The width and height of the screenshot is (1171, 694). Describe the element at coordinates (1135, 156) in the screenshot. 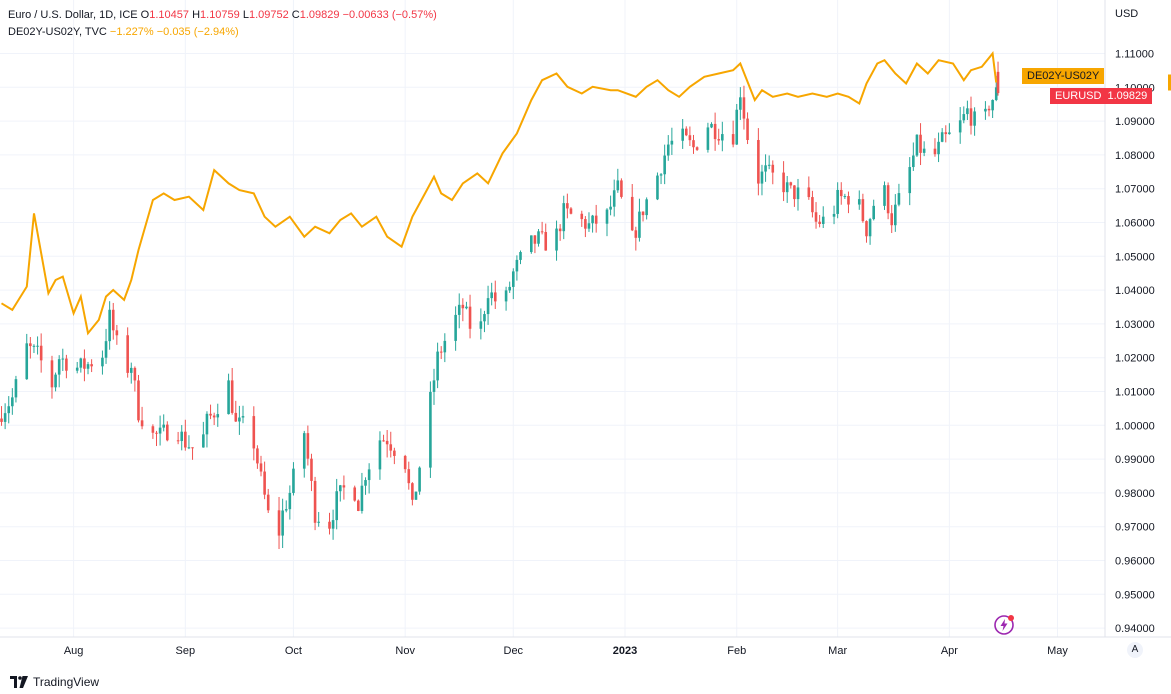

I see `y-tick-label: 1.08000` at that location.